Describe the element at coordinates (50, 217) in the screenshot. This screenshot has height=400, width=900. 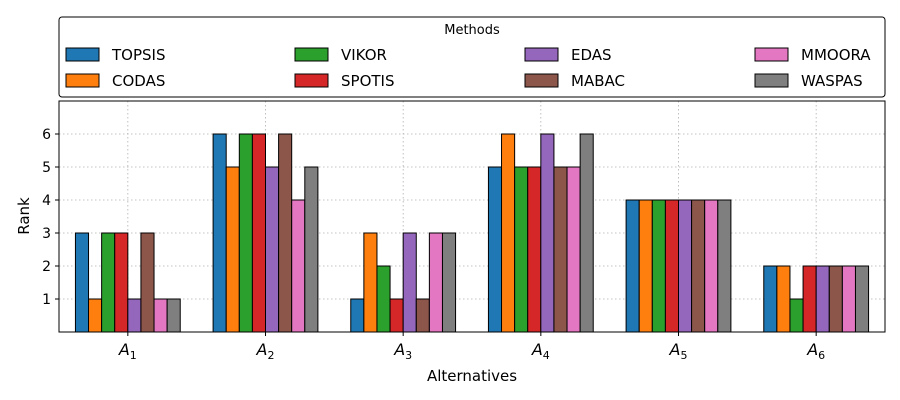
I see `y-axis-ticks: 1 2 3 4 5 6` at that location.